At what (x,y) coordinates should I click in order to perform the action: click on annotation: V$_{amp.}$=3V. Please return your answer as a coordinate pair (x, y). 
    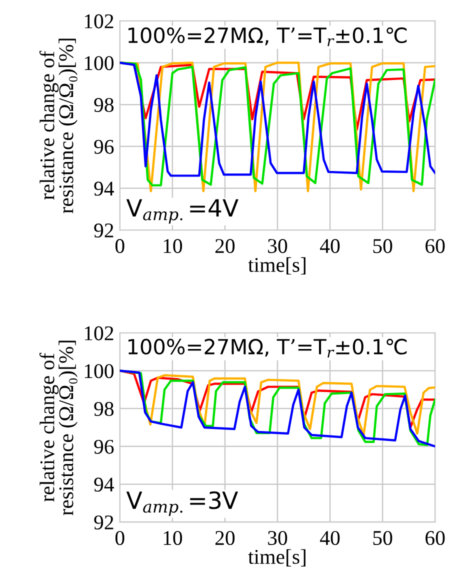
    Looking at the image, I should click on (182, 503).